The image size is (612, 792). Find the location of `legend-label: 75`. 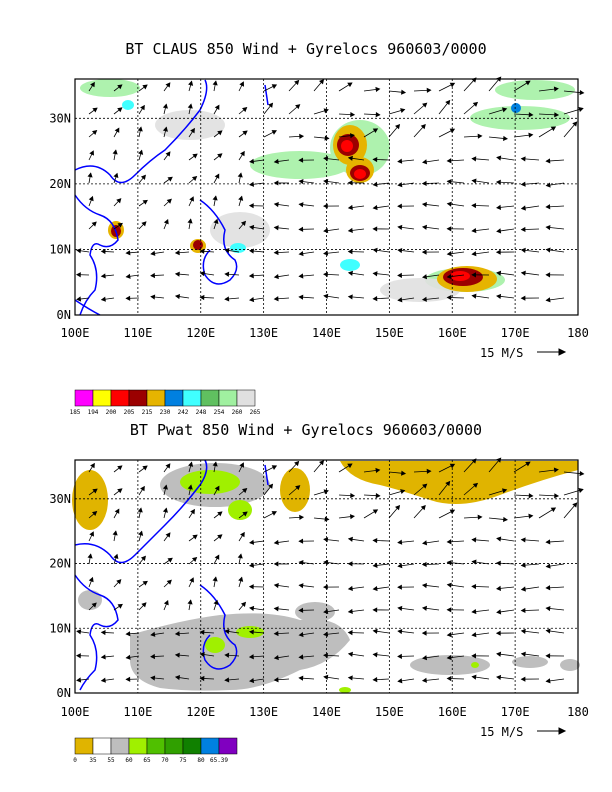

legend-label: 75 is located at coordinates (183, 760).